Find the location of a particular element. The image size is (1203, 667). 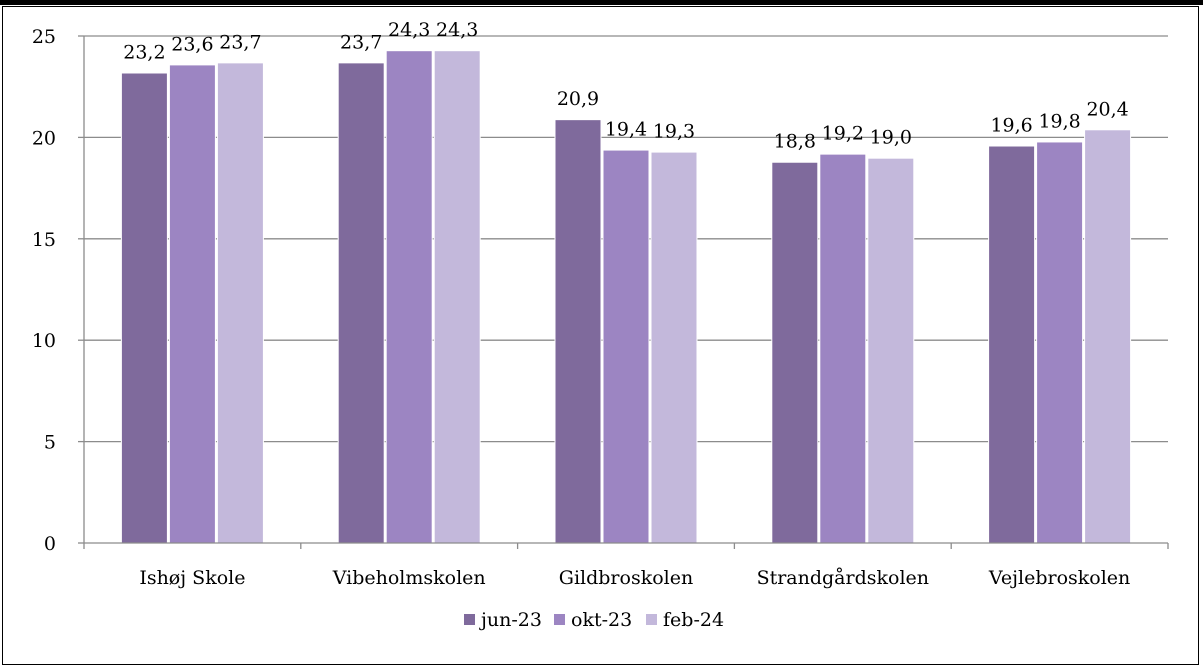

y-tick-label: 15 is located at coordinates (44, 240).